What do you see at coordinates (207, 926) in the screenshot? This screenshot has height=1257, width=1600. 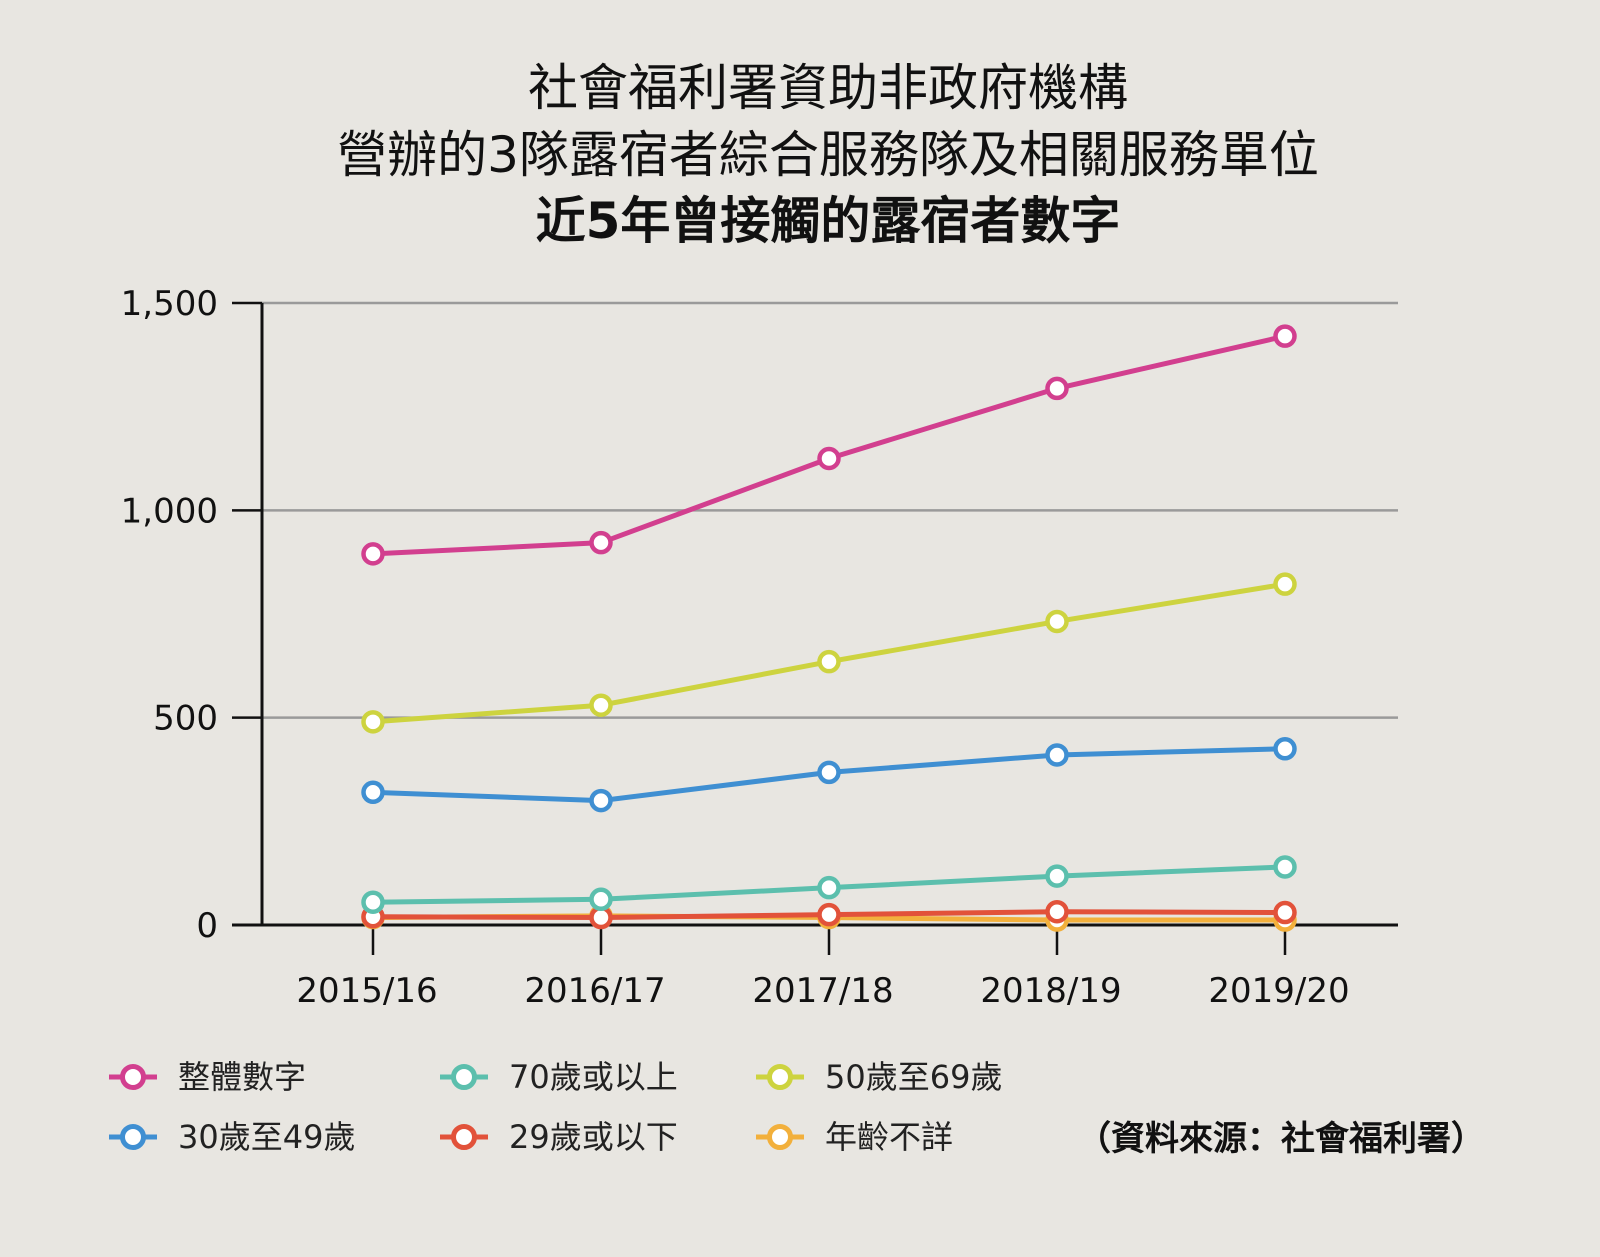 I see `y-tick-label: 0` at bounding box center [207, 926].